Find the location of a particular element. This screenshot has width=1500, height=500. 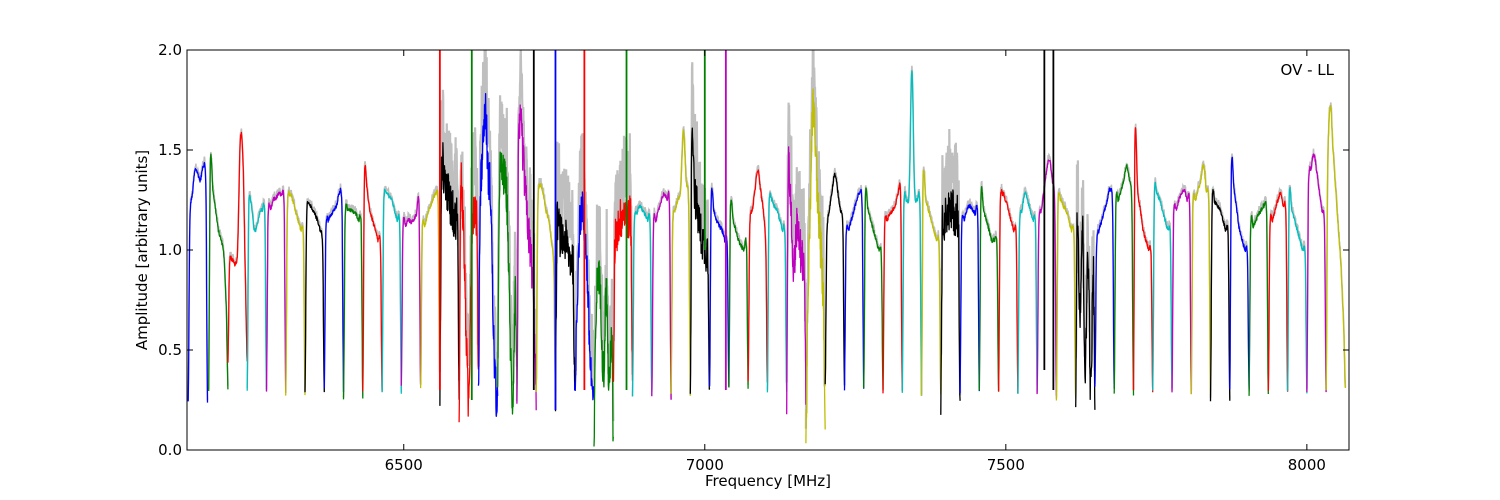

x-axis-label: Frequency [MHz] is located at coordinates (768, 481).